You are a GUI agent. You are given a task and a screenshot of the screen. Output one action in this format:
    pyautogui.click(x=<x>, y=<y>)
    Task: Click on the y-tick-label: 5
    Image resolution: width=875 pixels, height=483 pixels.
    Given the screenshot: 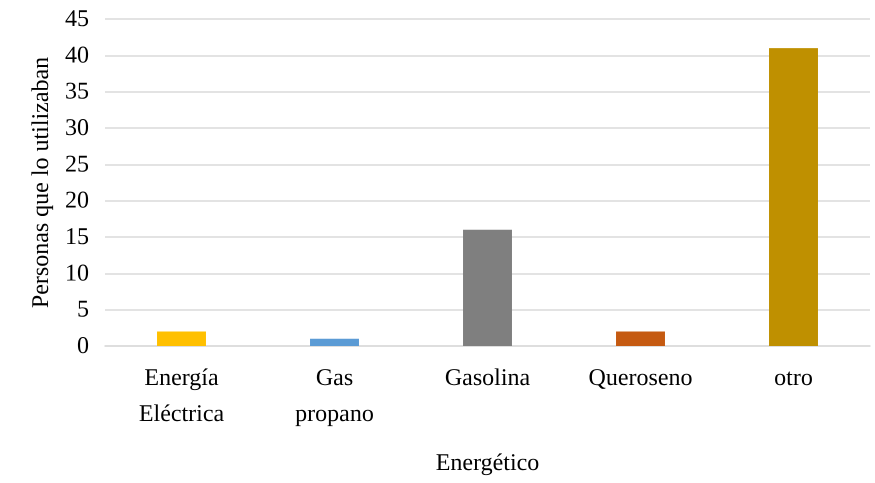 What is the action you would take?
    pyautogui.click(x=83, y=309)
    